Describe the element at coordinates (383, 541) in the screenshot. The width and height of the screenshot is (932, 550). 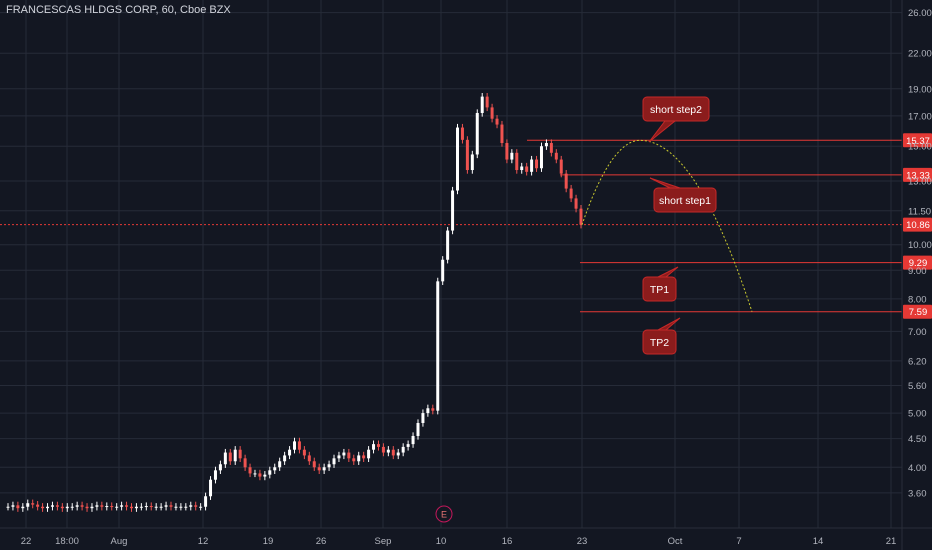
I see `x-tick-label: Sep` at that location.